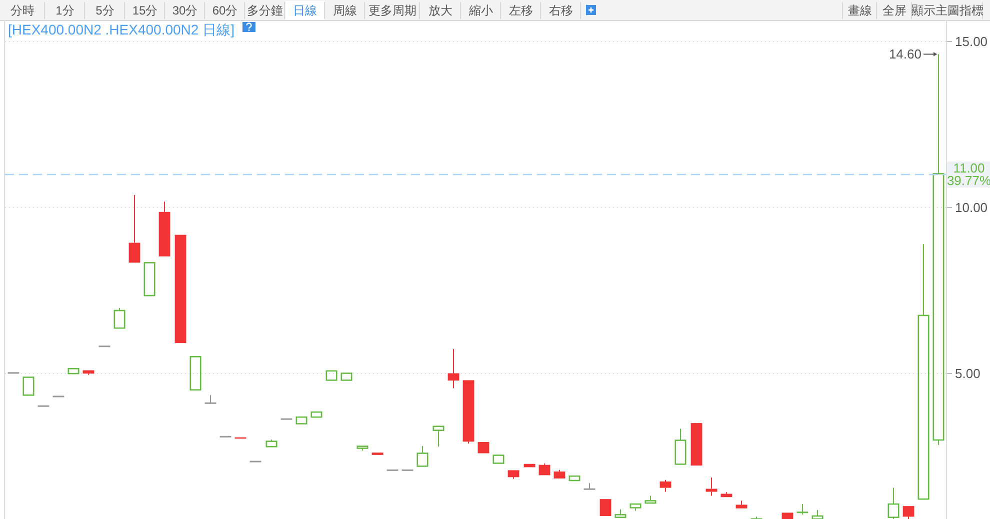 This screenshot has width=990, height=519. What do you see at coordinates (110, 11) in the screenshot?
I see `button: 5分` at bounding box center [110, 11].